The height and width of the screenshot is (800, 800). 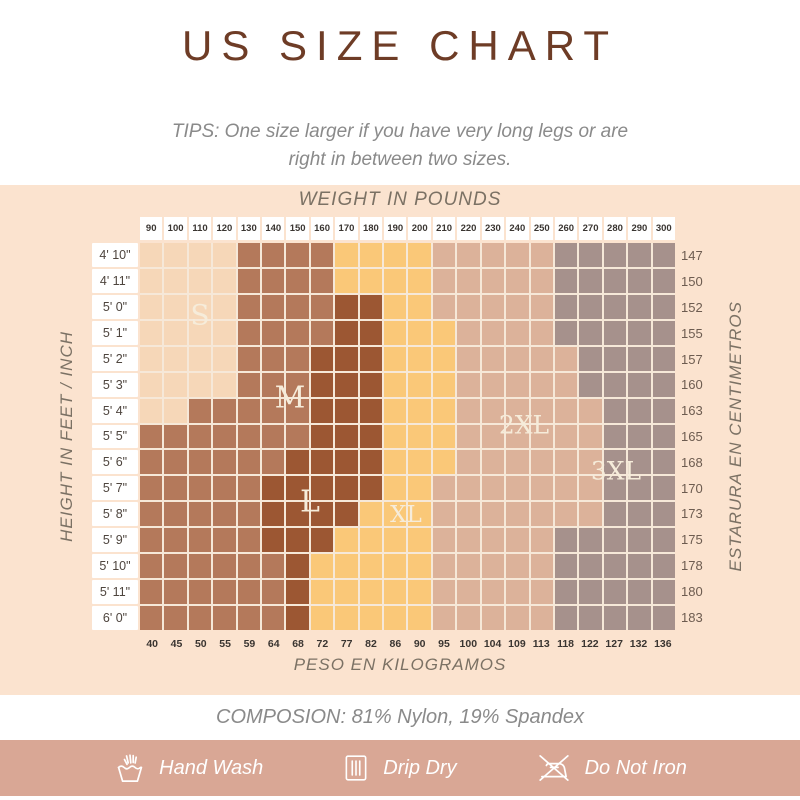 What do you see at coordinates (176, 643) in the screenshot?
I see `weight-kilogram-label: 45` at bounding box center [176, 643].